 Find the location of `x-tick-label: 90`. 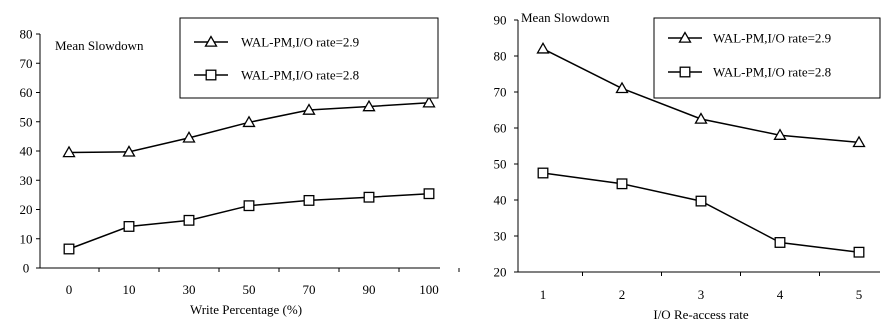

x-tick-label: 90 is located at coordinates (369, 289).